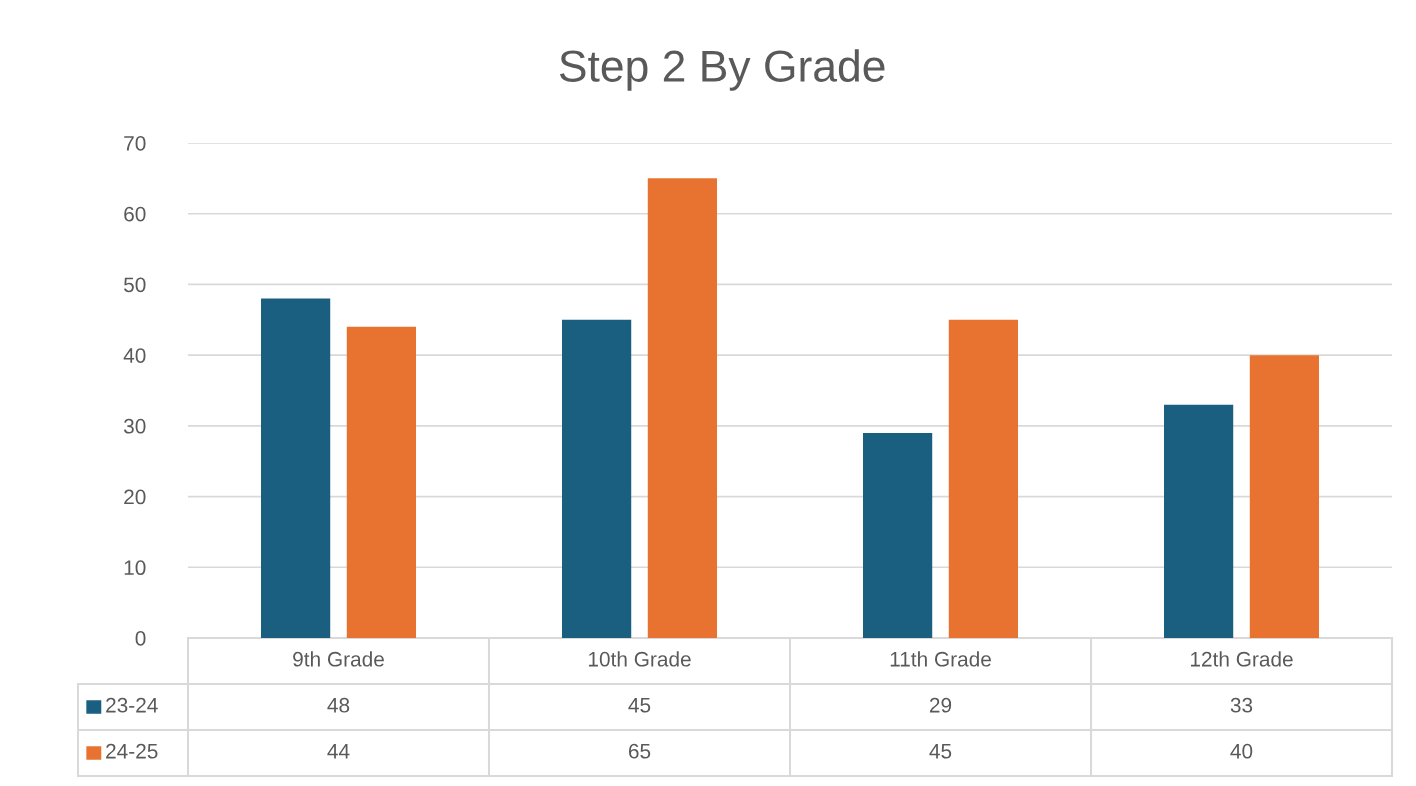  What do you see at coordinates (338, 751) in the screenshot?
I see `data-label: 44` at bounding box center [338, 751].